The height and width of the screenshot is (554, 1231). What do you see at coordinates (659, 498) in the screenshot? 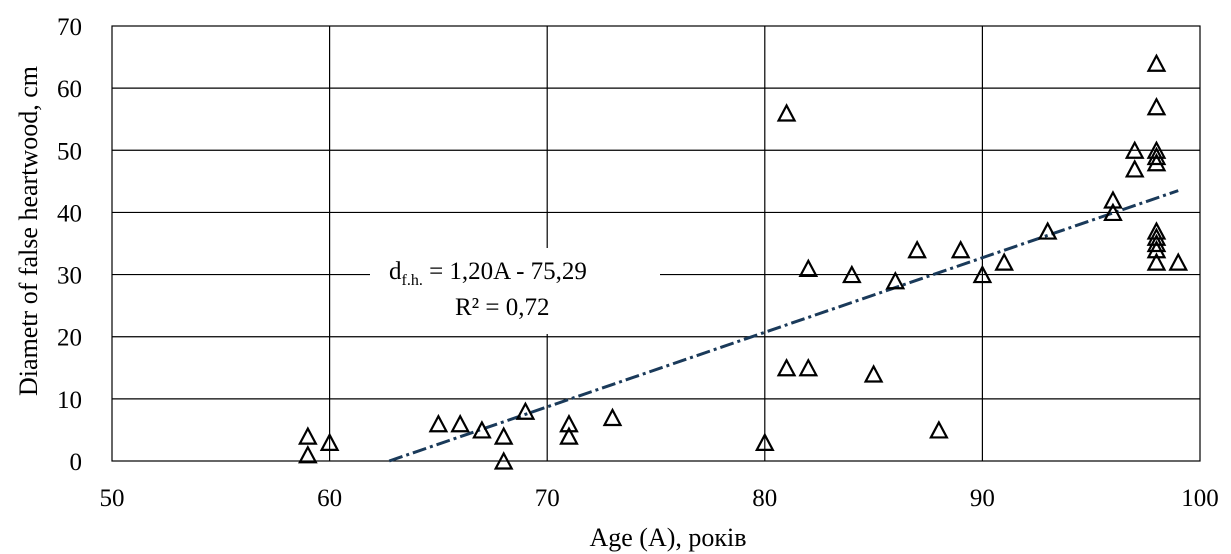
I see `x-axis-ticks: 50 60 70 80 90 100` at bounding box center [659, 498].